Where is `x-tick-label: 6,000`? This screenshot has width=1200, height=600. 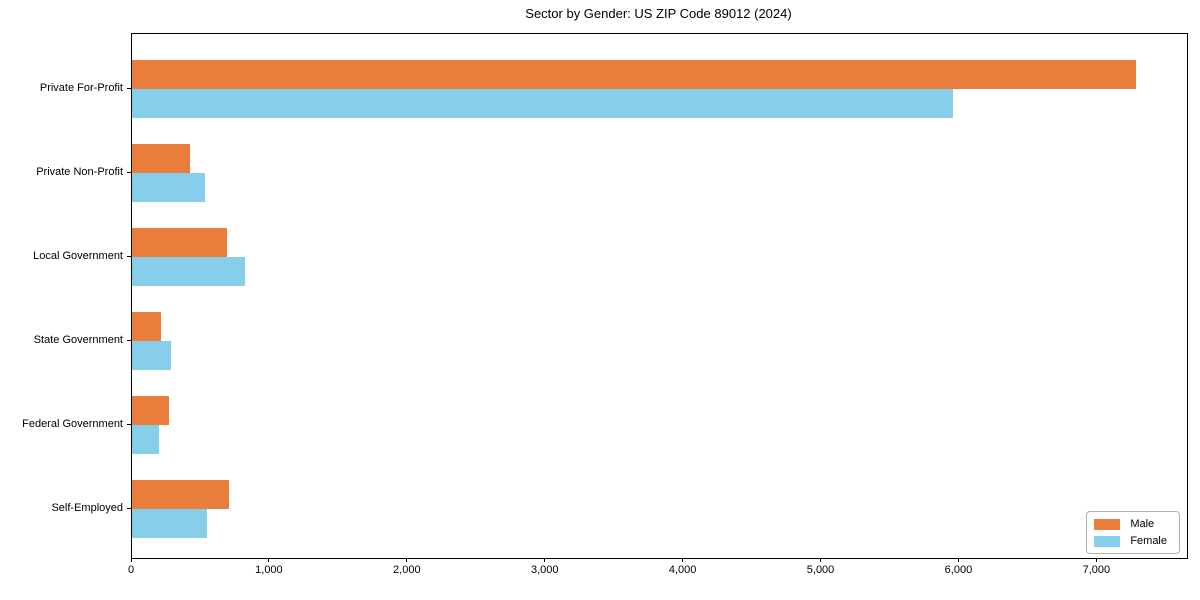 x-tick-label: 6,000 is located at coordinates (958, 570).